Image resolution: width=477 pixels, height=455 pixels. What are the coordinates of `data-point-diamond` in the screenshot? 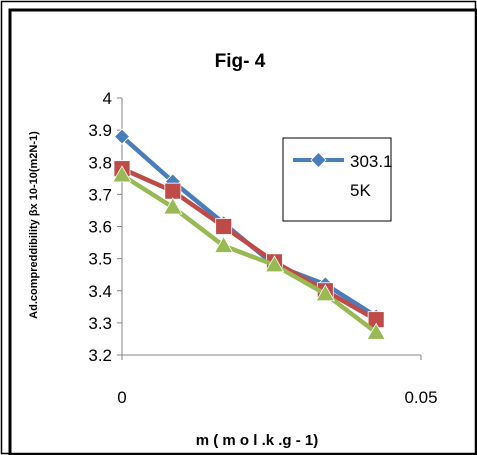 It's located at (122, 136).